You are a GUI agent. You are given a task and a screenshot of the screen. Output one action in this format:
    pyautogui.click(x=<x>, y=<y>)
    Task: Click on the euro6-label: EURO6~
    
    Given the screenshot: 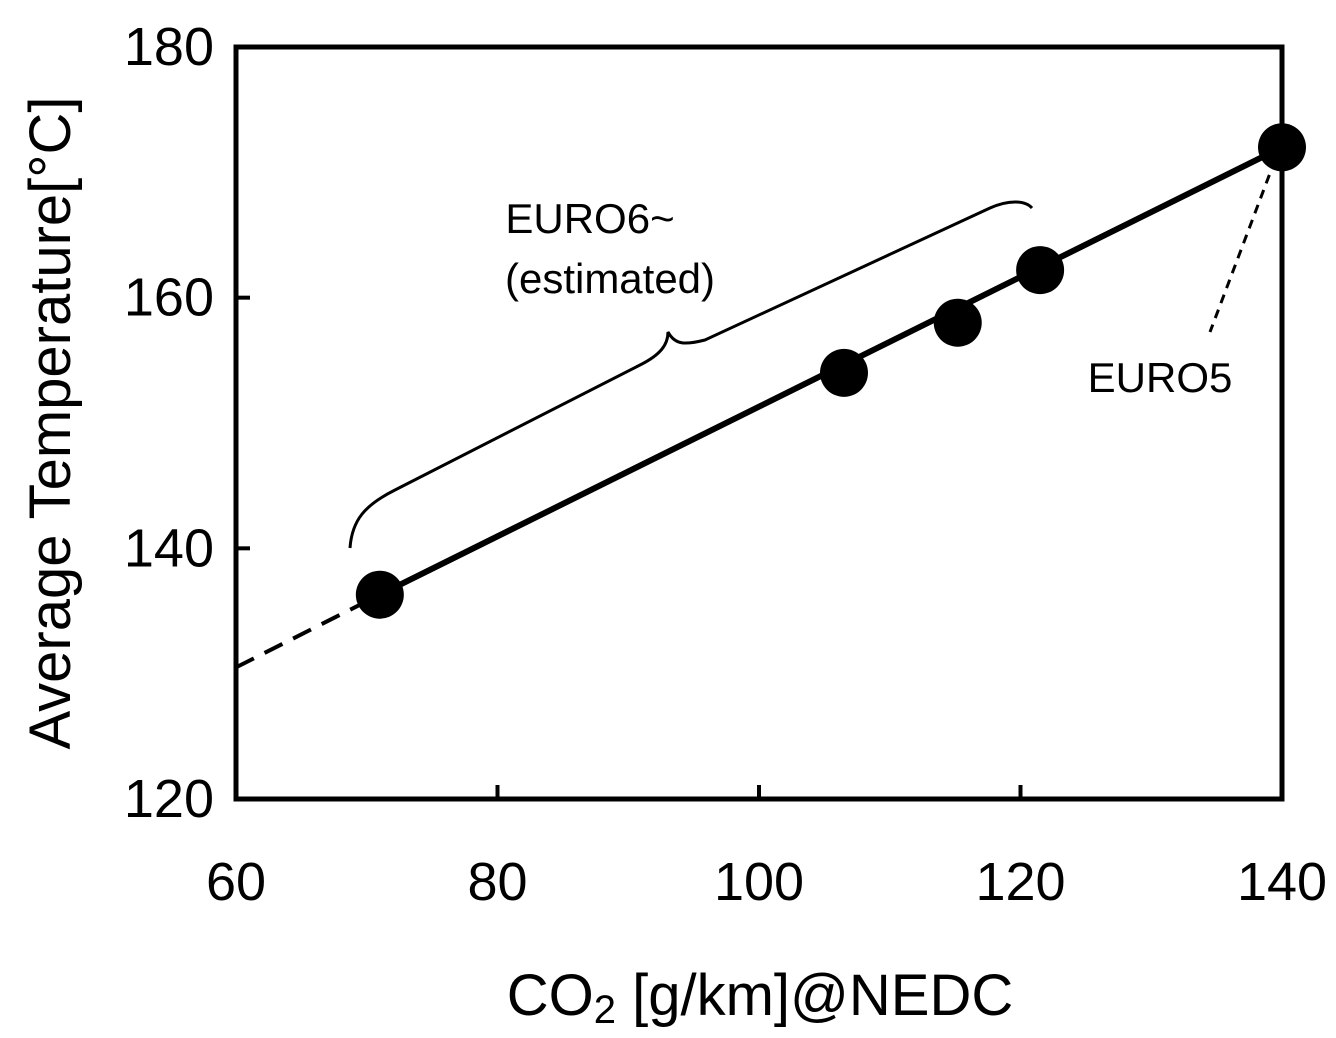 What is the action you would take?
    pyautogui.click(x=589, y=218)
    